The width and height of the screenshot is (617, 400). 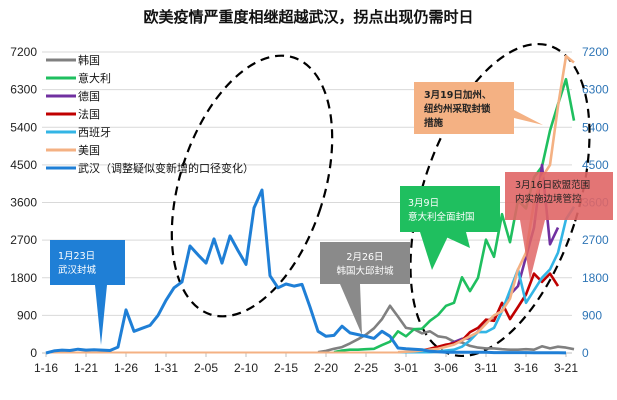 I want to click on legend-label: 西班牙, so click(x=94, y=132).